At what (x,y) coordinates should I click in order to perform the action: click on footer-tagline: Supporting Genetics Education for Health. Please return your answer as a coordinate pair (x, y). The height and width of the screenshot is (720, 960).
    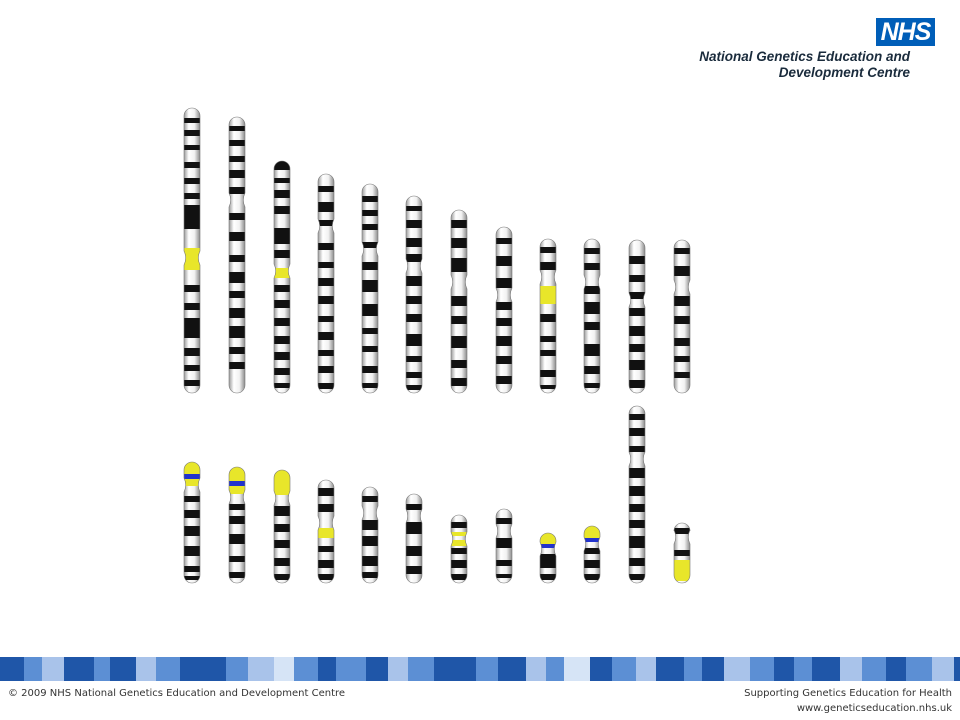
    Looking at the image, I should click on (848, 693).